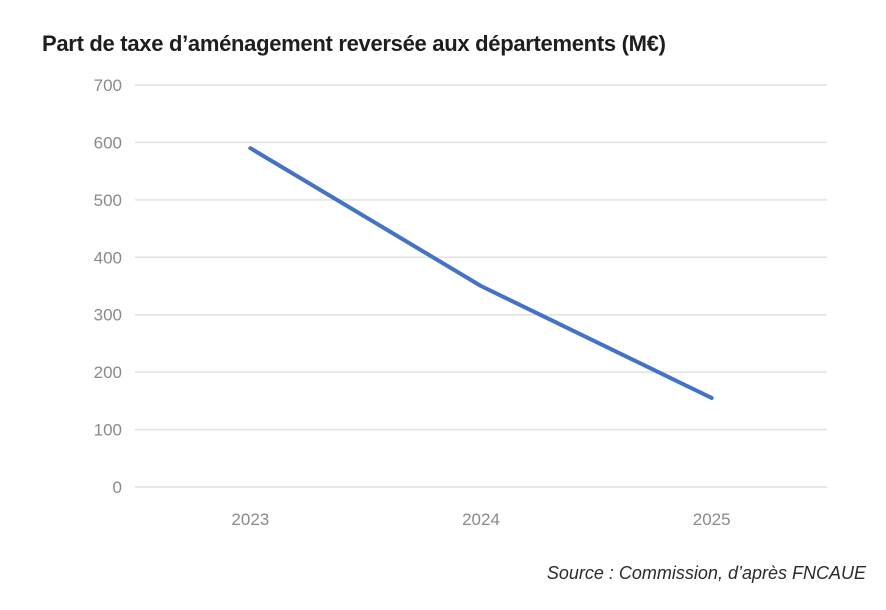 This screenshot has height=610, width=886. Describe the element at coordinates (108, 430) in the screenshot. I see `y-tick-label: 100` at that location.